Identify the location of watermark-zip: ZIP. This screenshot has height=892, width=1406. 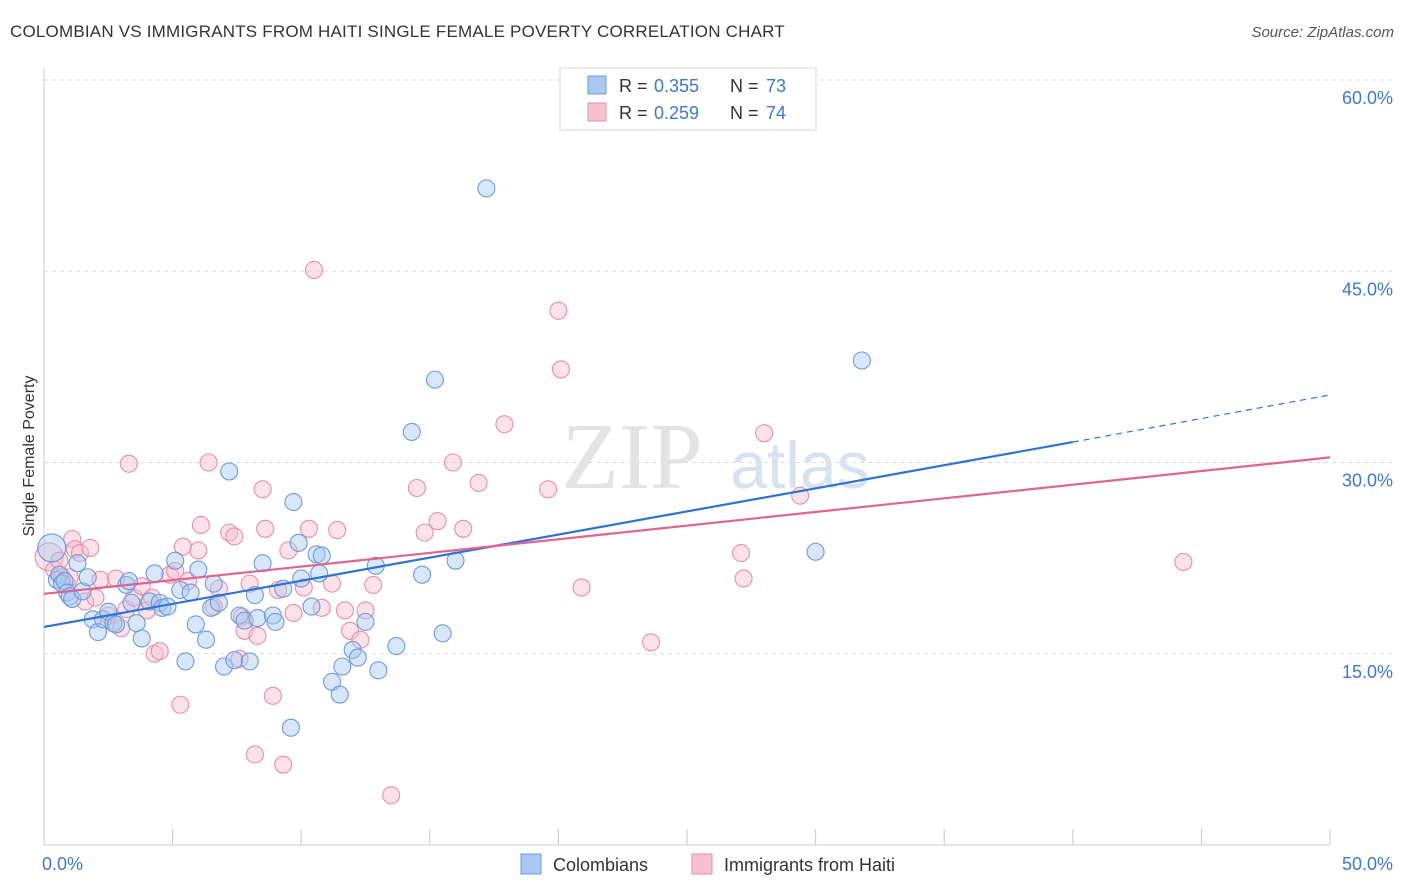
(632, 457).